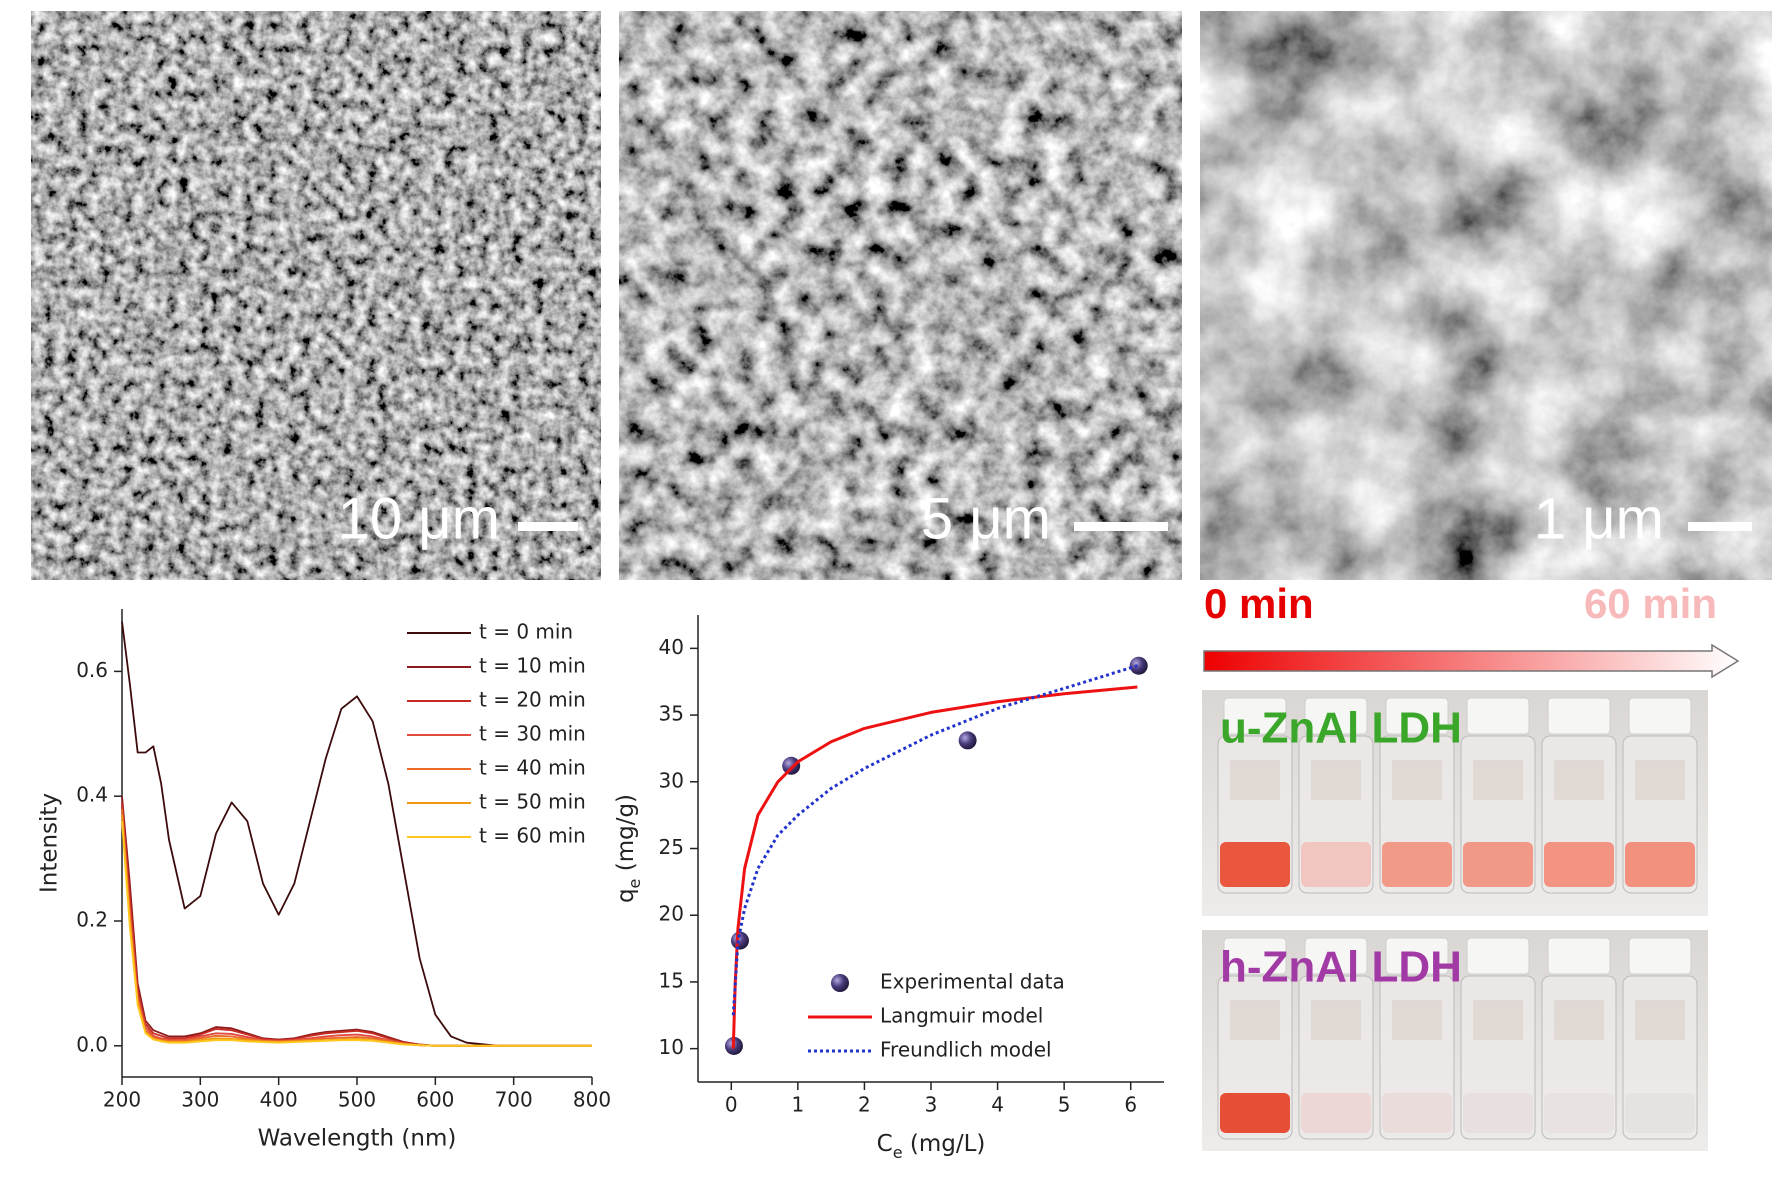 Image resolution: width=1786 pixels, height=1179 pixels. I want to click on scale-bar-label: 1 μm, so click(1599, 518).